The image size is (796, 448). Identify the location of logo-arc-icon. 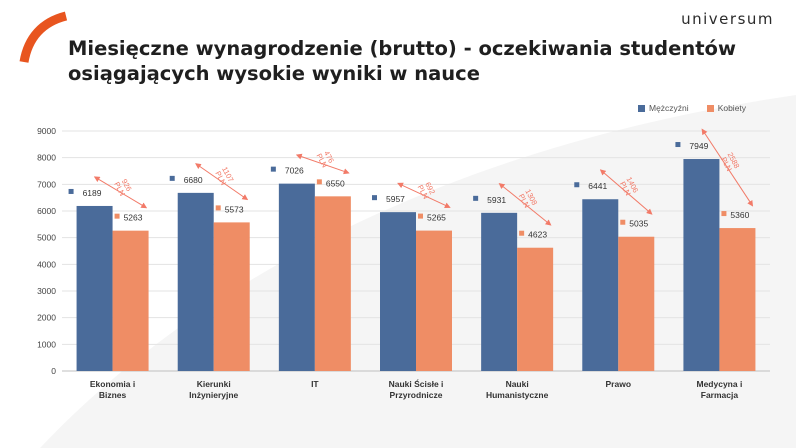
(43, 37).